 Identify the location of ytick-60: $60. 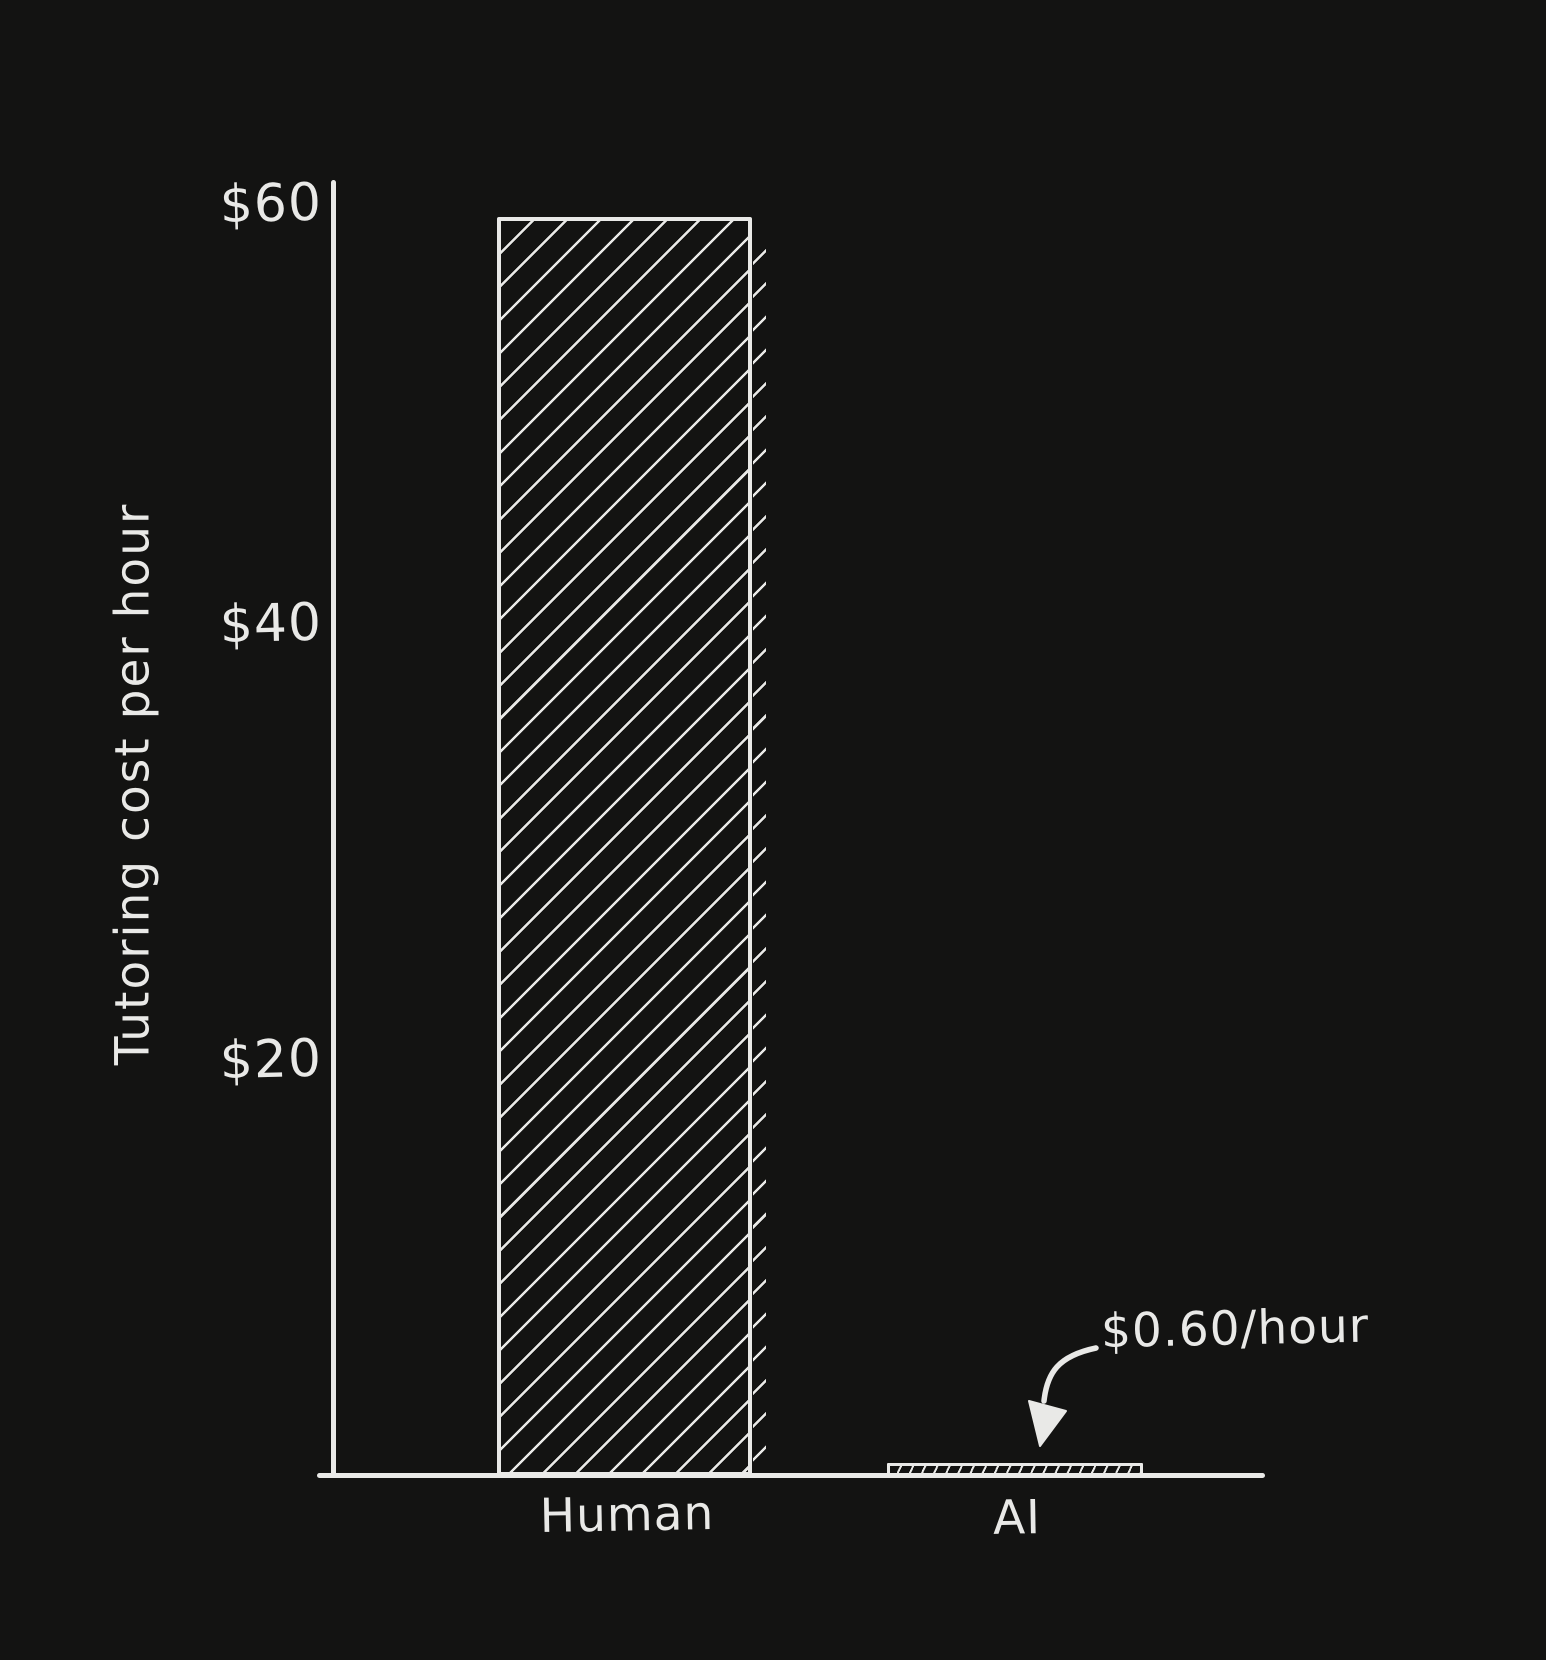
(270, 204).